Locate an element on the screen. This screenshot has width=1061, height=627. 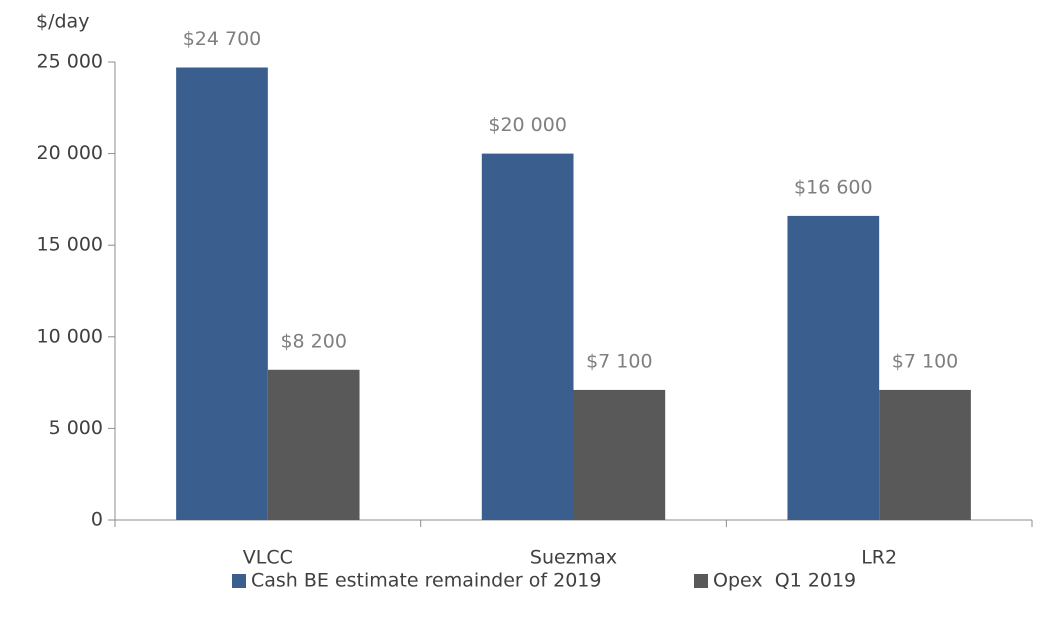
data-label: $8 200 is located at coordinates (313, 341).